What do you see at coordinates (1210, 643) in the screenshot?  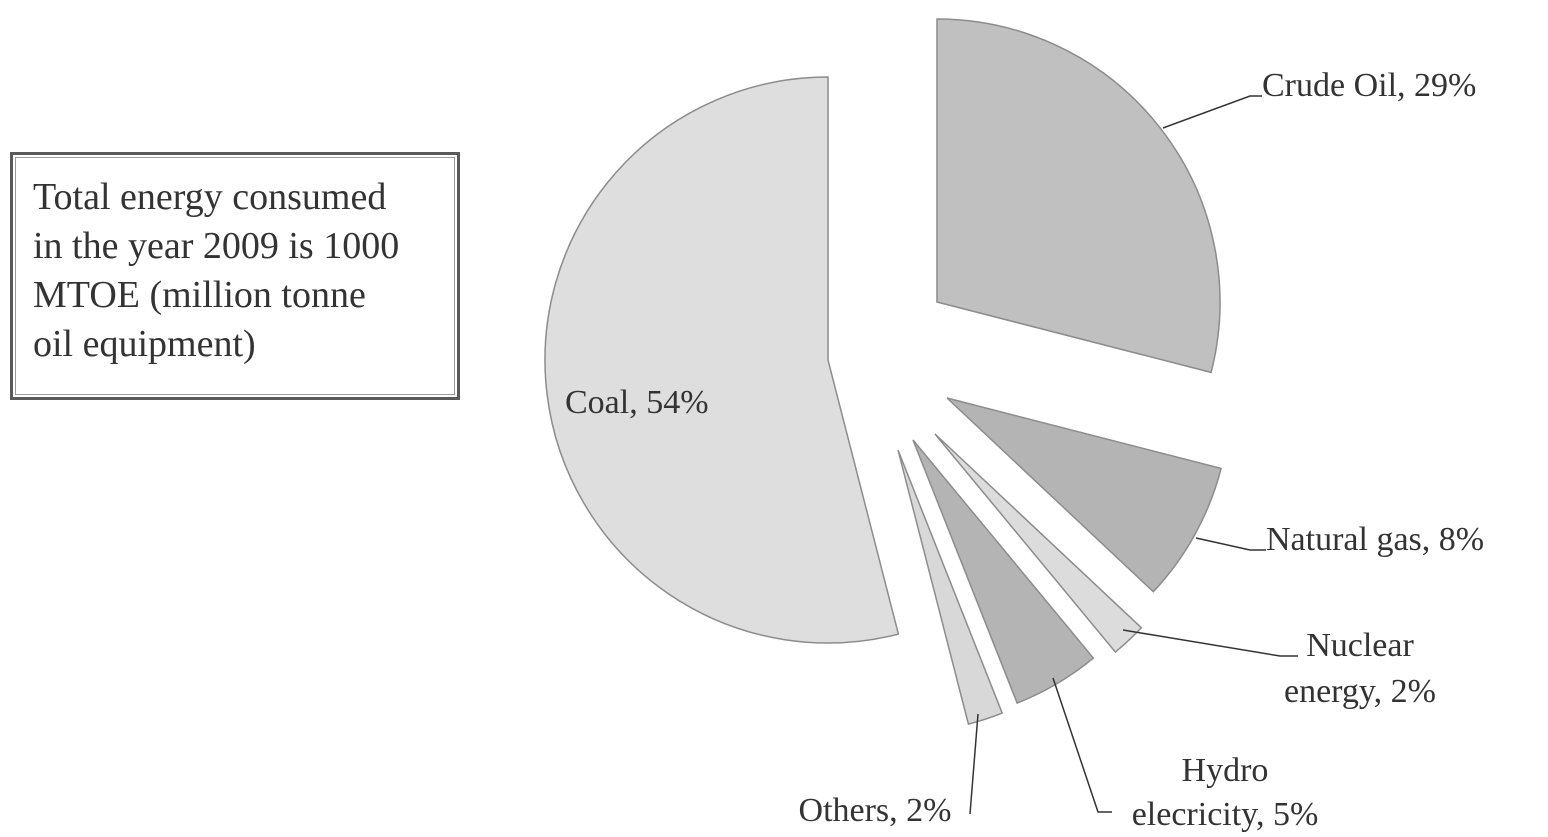 I see `leader-line-nuclear-energy` at bounding box center [1210, 643].